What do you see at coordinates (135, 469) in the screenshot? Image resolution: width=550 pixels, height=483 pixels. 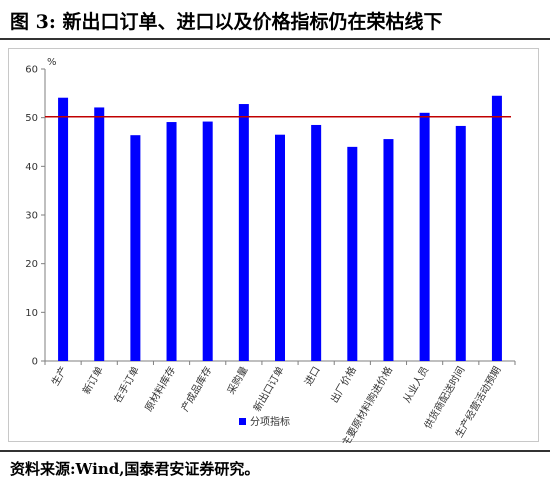 I see `source-note: 资料来源:Wind,国泰君安证券研究。` at bounding box center [135, 469].